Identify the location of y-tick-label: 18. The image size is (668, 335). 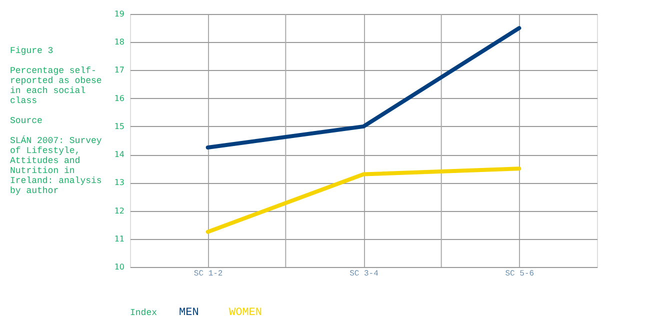
(119, 42).